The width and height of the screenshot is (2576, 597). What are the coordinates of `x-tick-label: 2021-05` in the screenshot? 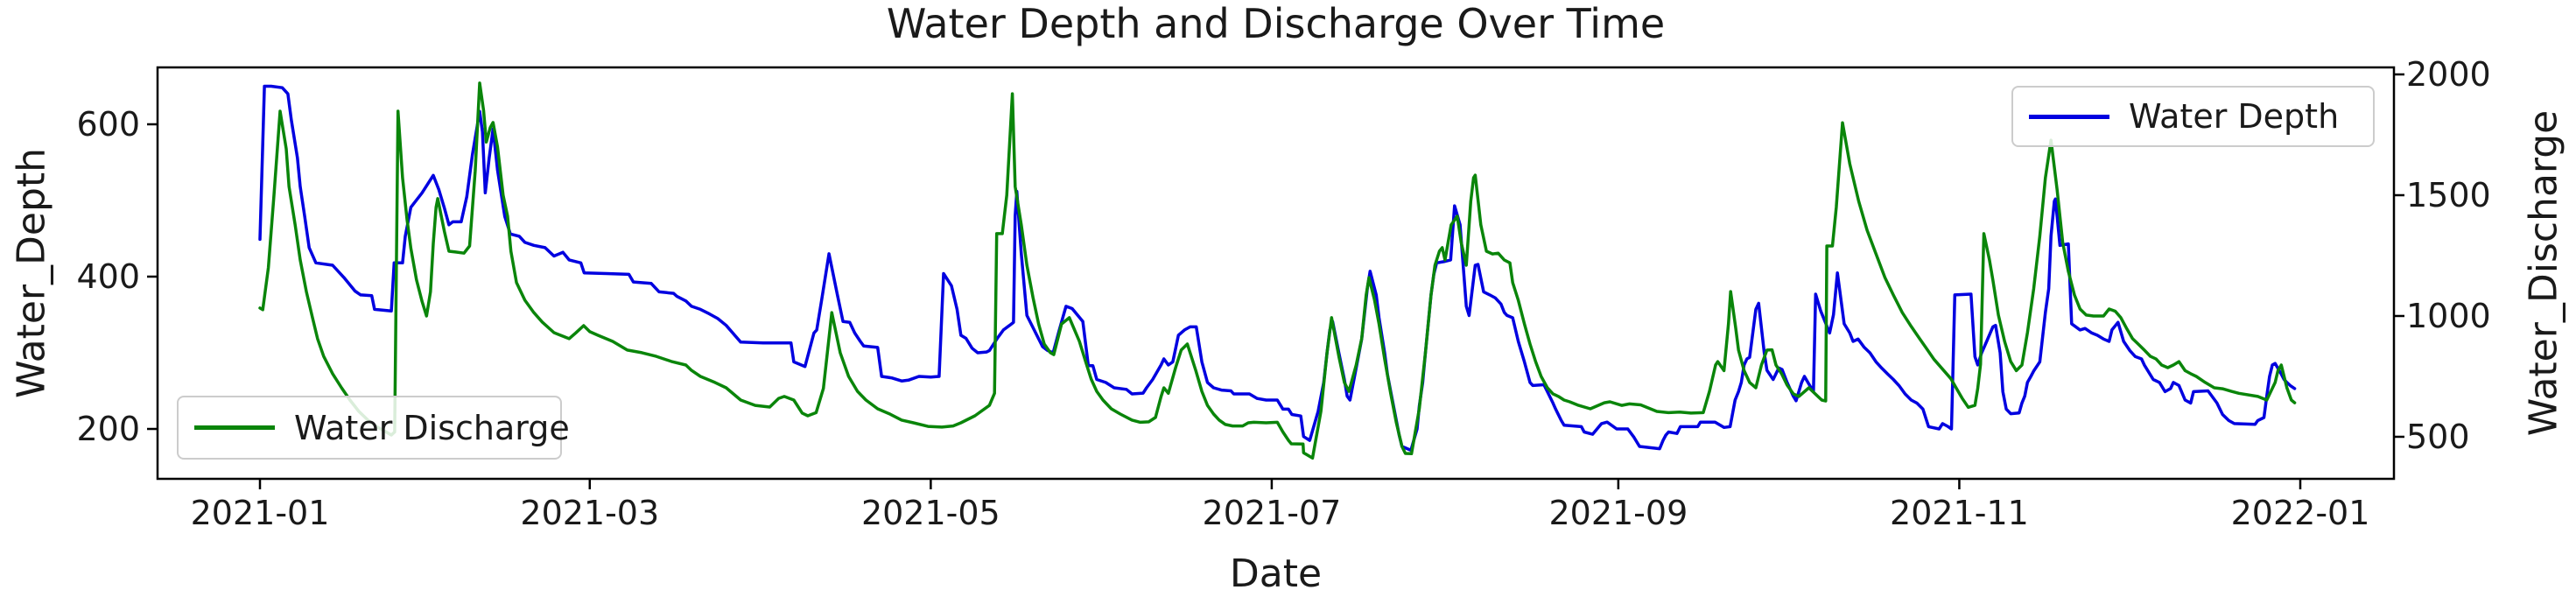 It's located at (930, 513).